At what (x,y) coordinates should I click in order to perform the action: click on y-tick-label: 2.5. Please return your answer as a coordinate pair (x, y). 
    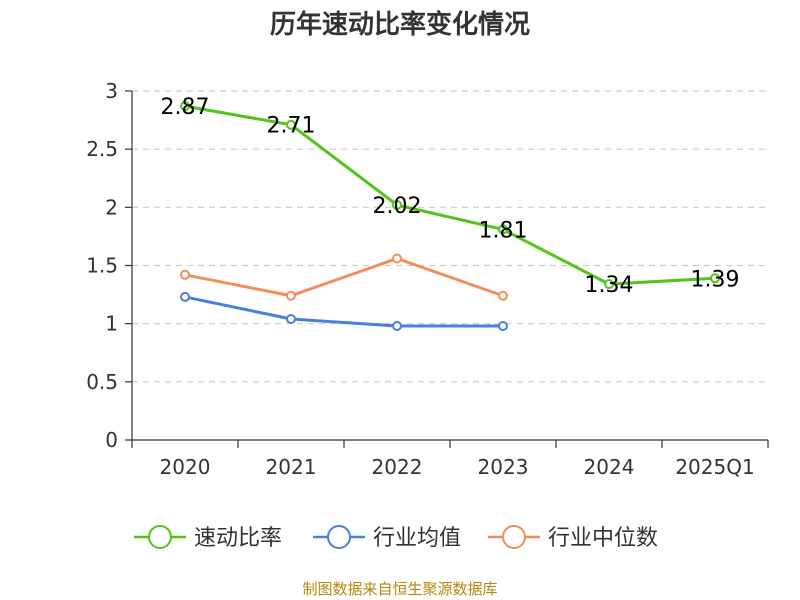
    Looking at the image, I should click on (102, 149).